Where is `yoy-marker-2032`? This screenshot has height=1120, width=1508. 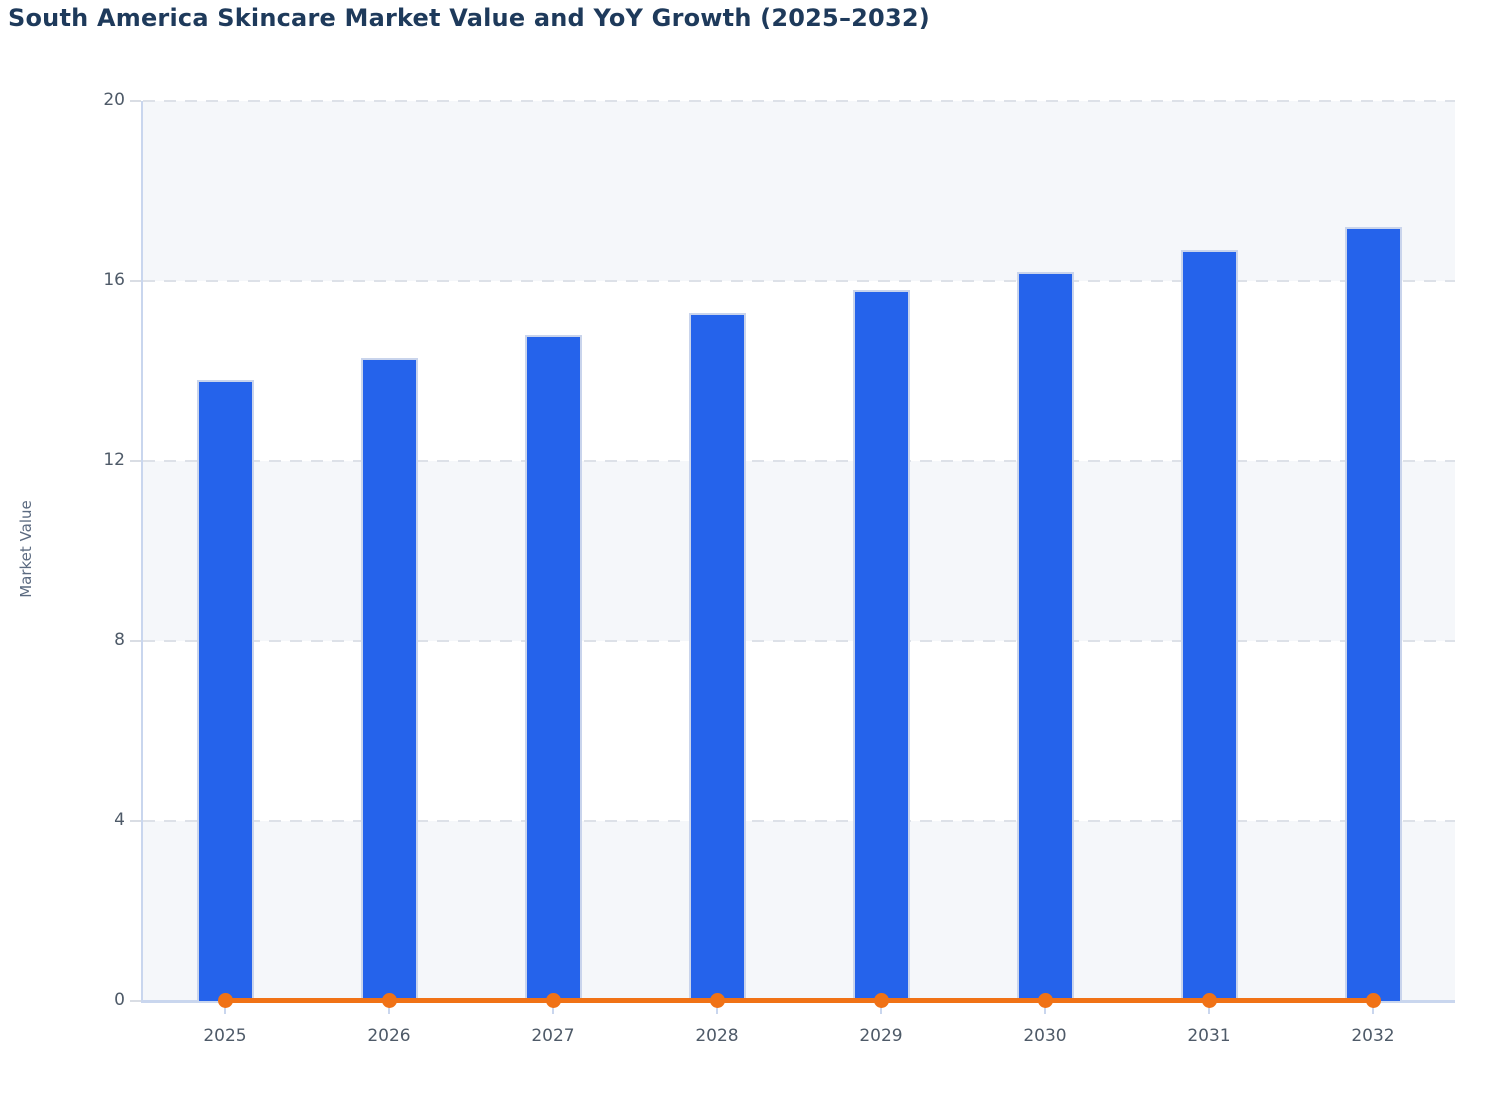 yoy-marker-2032 is located at coordinates (1373, 1000).